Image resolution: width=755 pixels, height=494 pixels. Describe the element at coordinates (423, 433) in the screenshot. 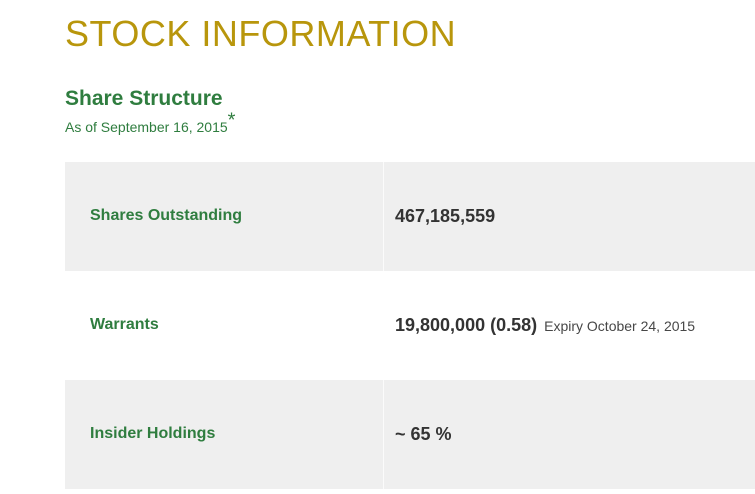

I see `row-value: ~ 65 %` at that location.